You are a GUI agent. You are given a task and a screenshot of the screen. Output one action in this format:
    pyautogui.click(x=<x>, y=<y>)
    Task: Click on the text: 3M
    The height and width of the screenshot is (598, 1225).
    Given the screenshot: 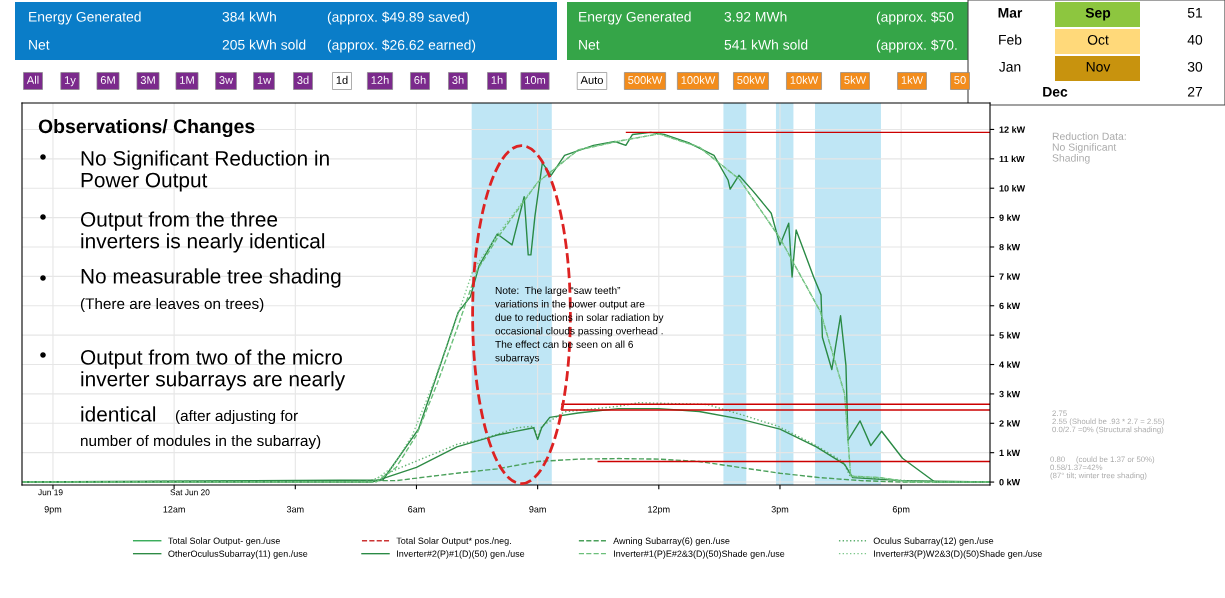 What is the action you would take?
    pyautogui.click(x=147, y=80)
    